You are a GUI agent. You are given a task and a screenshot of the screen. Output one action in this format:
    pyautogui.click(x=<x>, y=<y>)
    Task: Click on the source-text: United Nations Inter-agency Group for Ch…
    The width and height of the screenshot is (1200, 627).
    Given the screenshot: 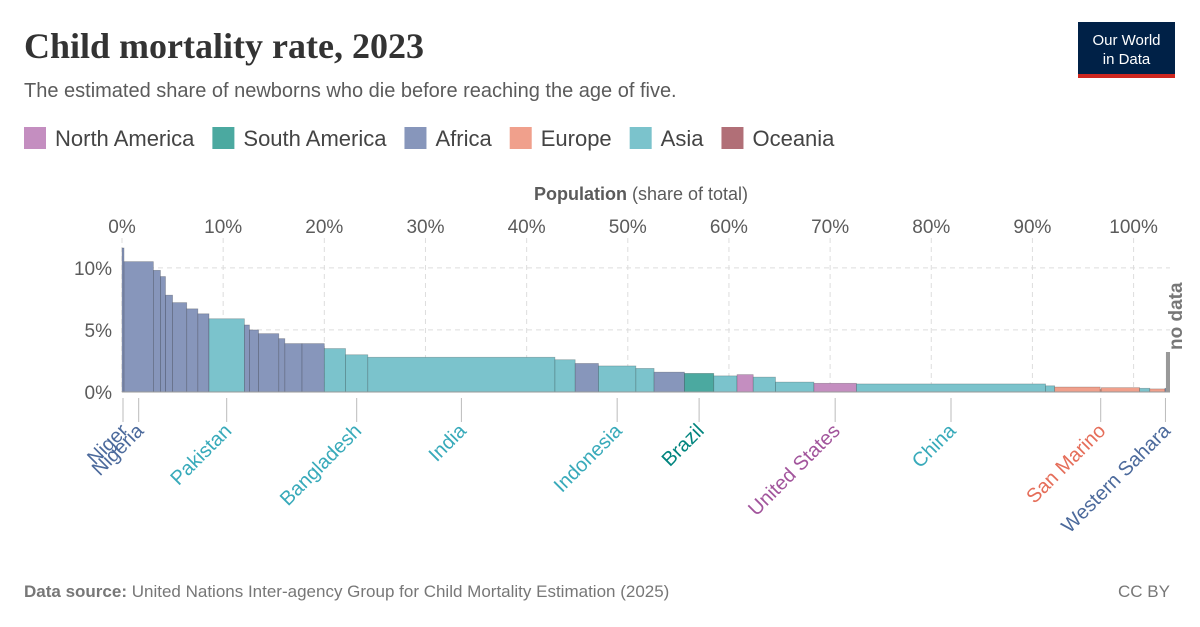 What is the action you would take?
    pyautogui.click(x=401, y=591)
    